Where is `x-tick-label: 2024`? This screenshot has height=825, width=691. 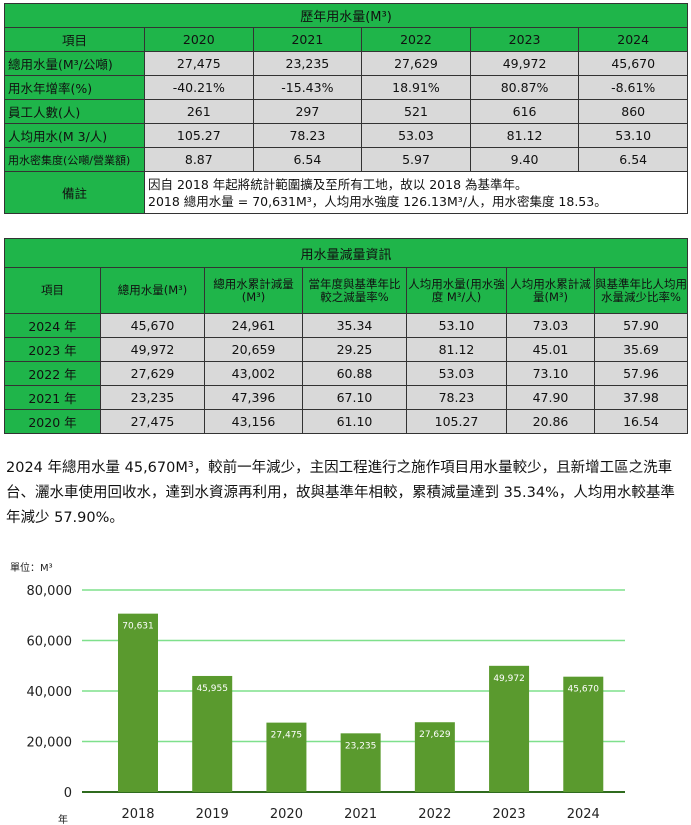
x-tick-label: 2024 is located at coordinates (583, 814).